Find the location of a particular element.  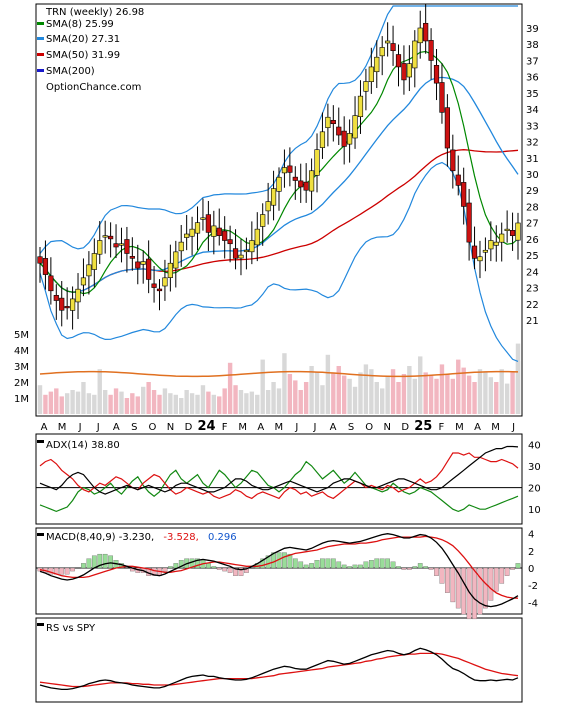

price-tick-label: 25 is located at coordinates (532, 256).